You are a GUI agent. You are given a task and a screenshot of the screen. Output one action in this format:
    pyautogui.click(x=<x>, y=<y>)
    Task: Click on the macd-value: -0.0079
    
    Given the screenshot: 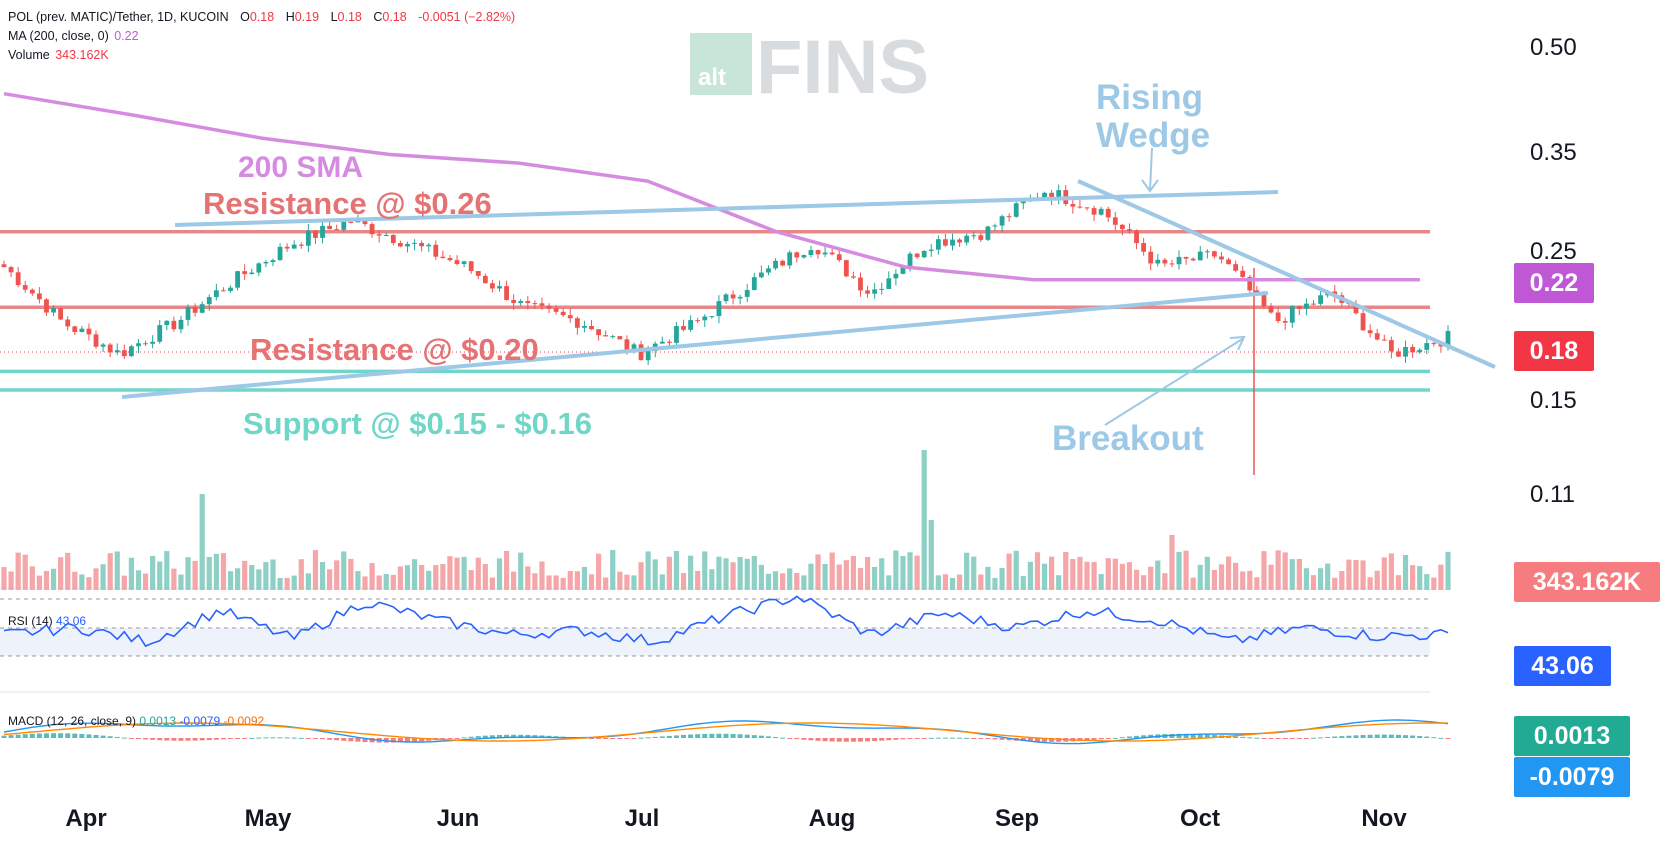 What is the action you would take?
    pyautogui.click(x=200, y=721)
    